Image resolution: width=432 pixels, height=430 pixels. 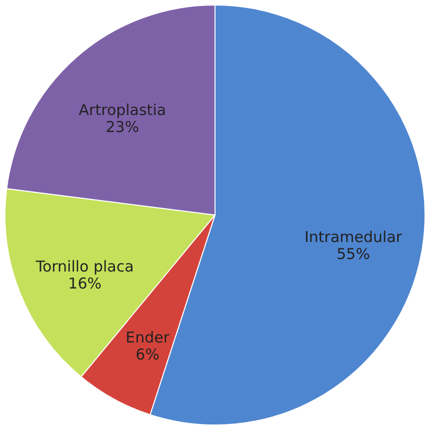 I want to click on slice-label: Tornillo placa, so click(x=84, y=267).